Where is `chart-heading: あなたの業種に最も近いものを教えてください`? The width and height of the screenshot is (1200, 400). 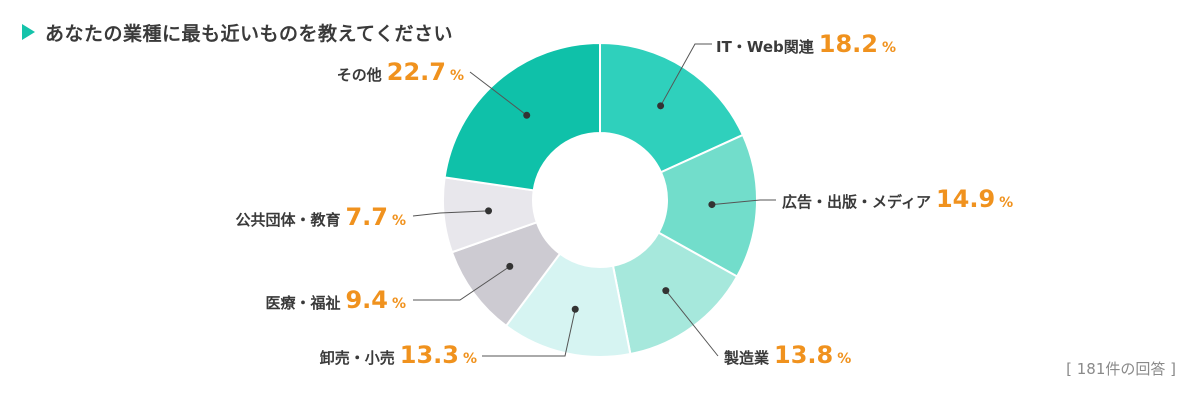 chart-heading: あなたの業種に最も近いものを教えてください is located at coordinates (237, 32).